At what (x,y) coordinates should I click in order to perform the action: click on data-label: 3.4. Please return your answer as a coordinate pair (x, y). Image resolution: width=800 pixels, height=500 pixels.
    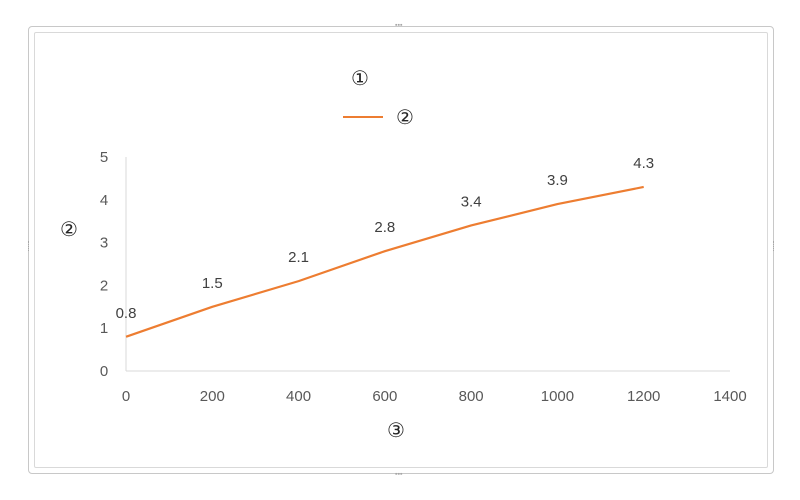
    Looking at the image, I should click on (471, 201).